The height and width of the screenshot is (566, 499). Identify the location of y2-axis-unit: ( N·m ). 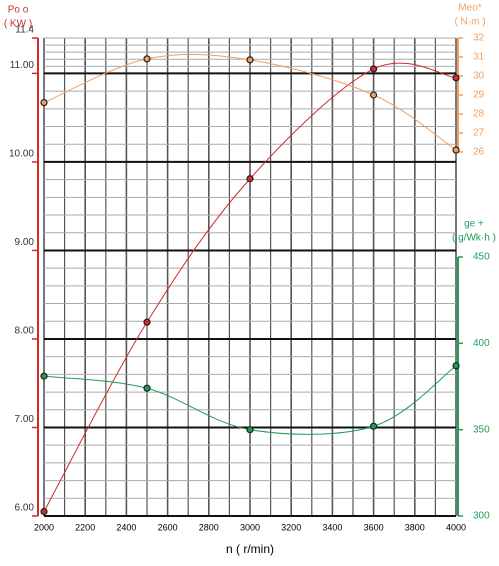
(469, 22).